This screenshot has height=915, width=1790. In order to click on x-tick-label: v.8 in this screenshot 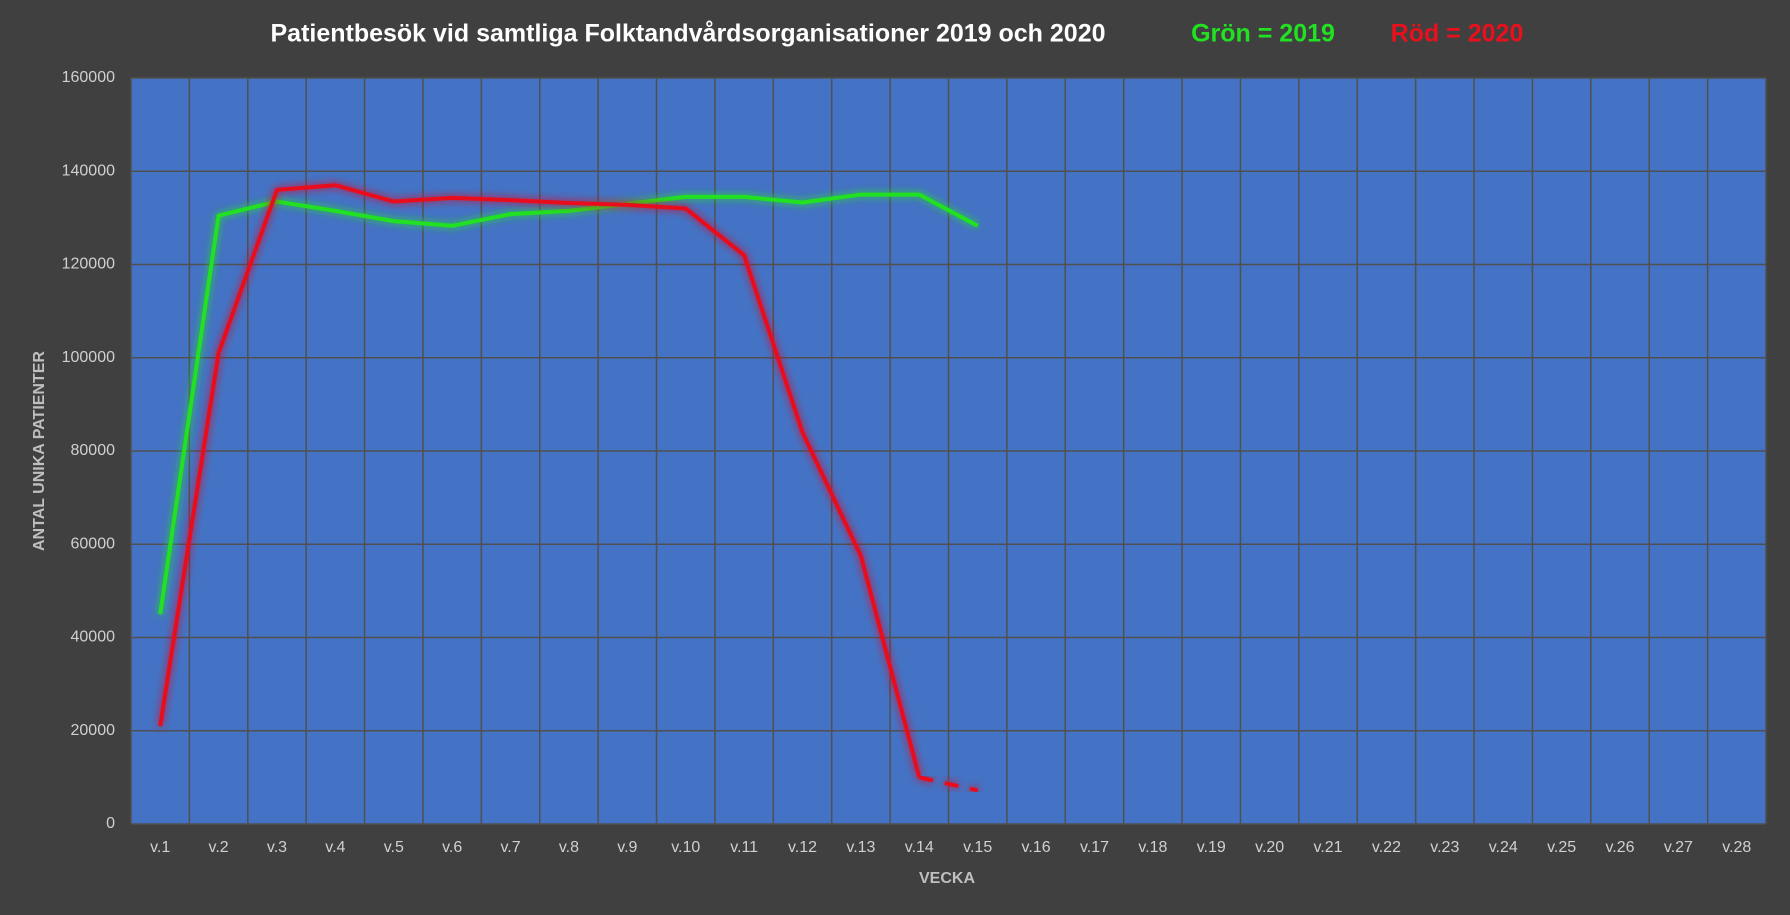, I will do `click(569, 847)`.